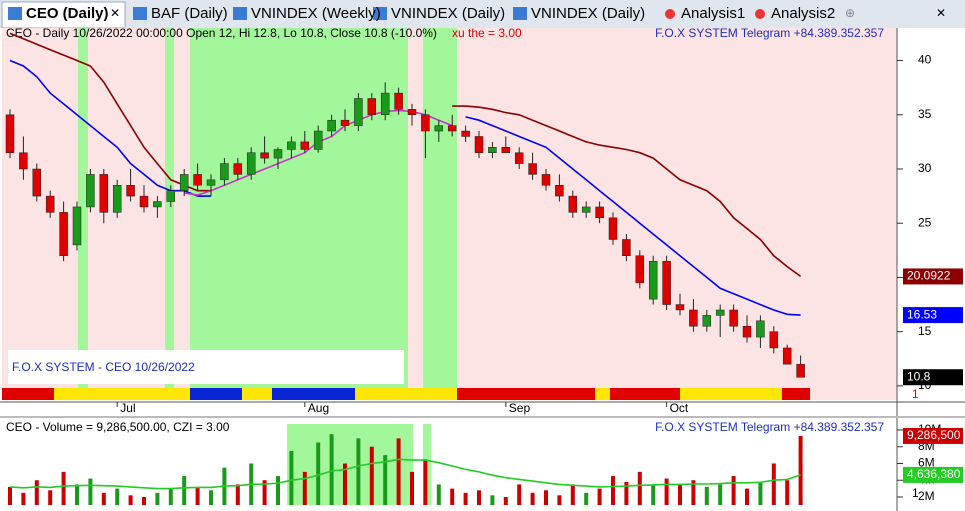  I want to click on new-tab: ⊕, so click(850, 13).